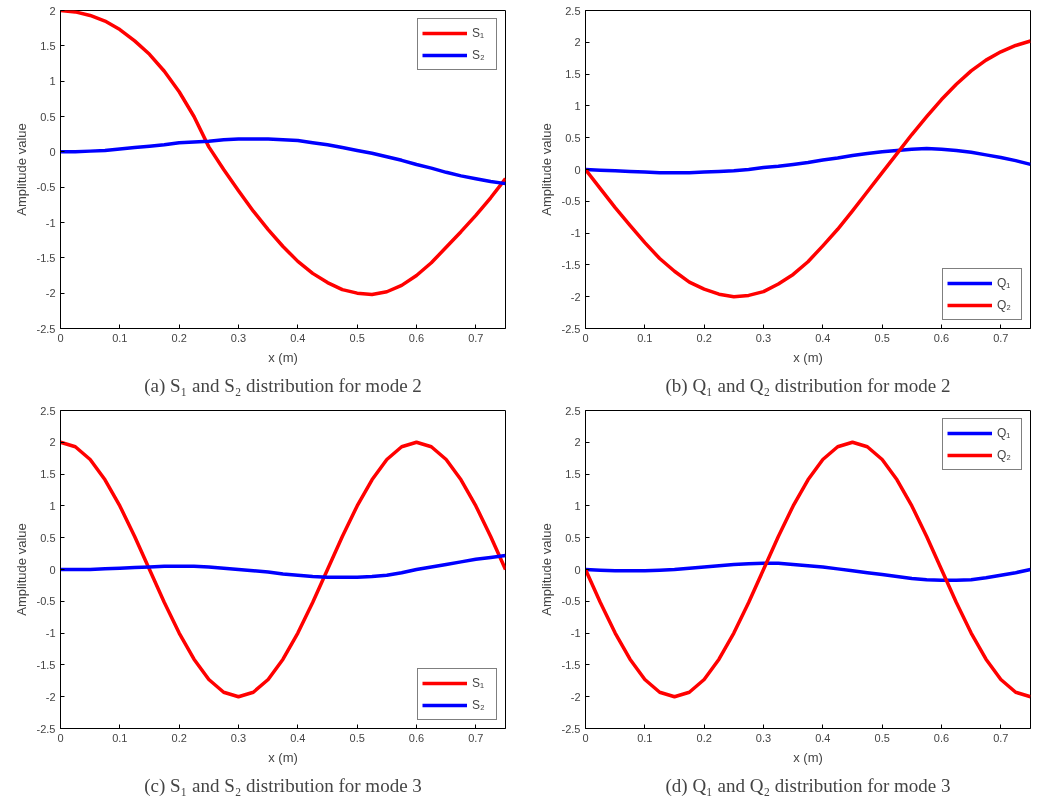 The height and width of the screenshot is (812, 1059). I want to click on text: (b) Q₁ and Q₂ distribution for mode 2, so click(808, 385).